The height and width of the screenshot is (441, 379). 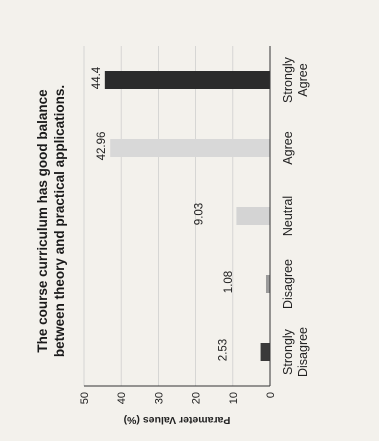 What do you see at coordinates (229, 282) in the screenshot?
I see `value-label: 1.08` at bounding box center [229, 282].